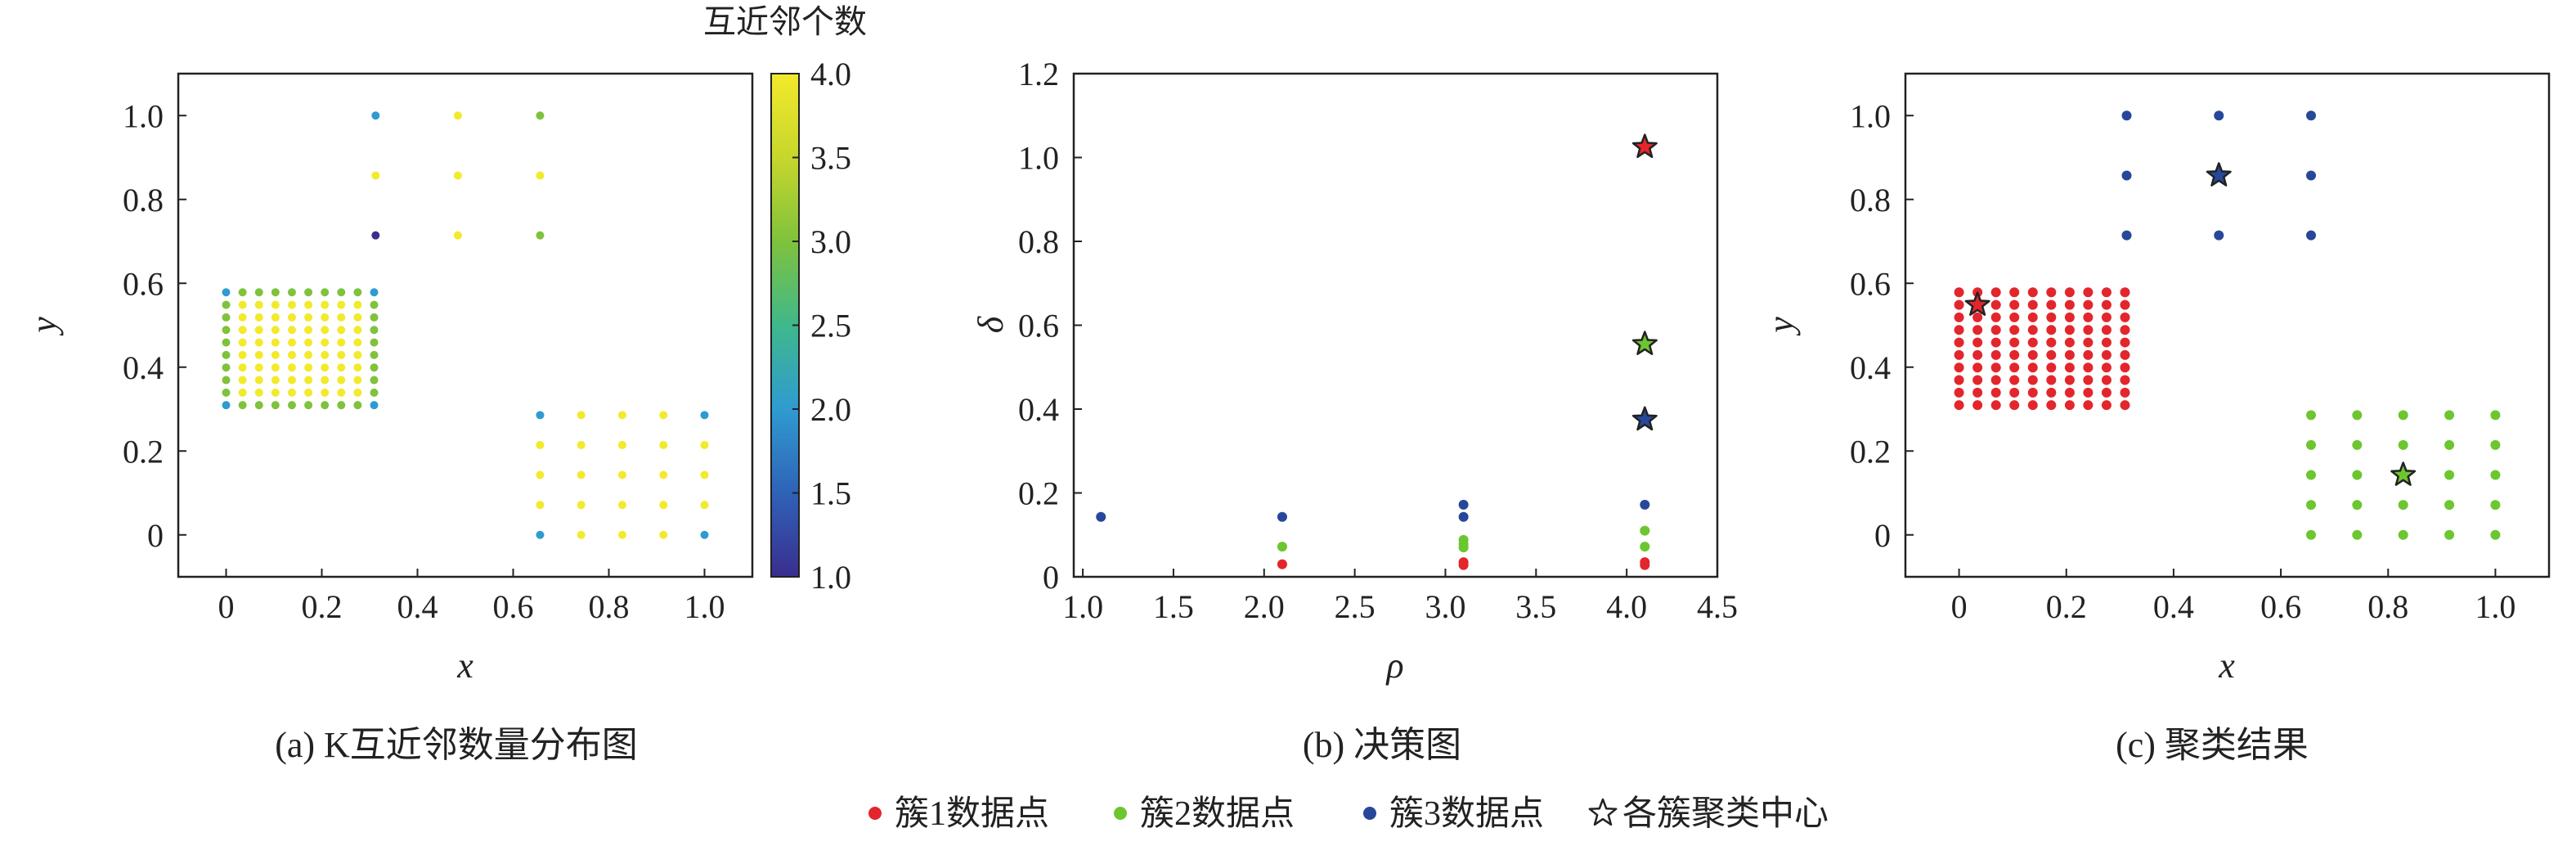 This screenshot has height=855, width=2576. Describe the element at coordinates (1871, 200) in the screenshot. I see `y-tick-label: 0.8` at that location.